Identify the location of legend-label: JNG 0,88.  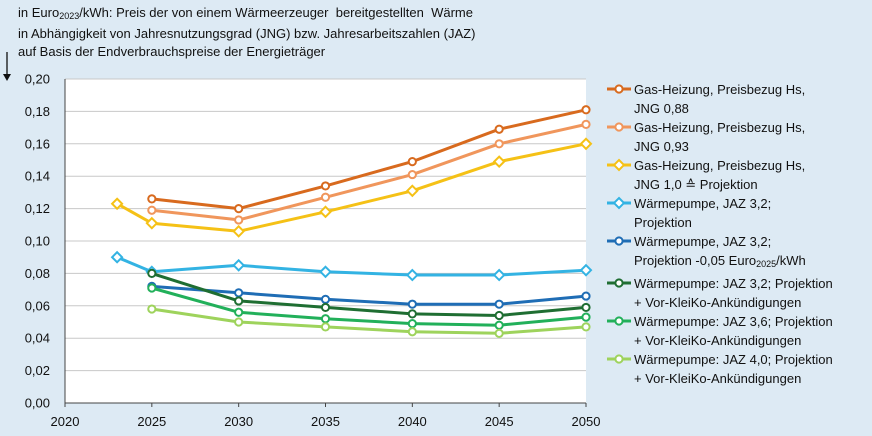
(661, 108).